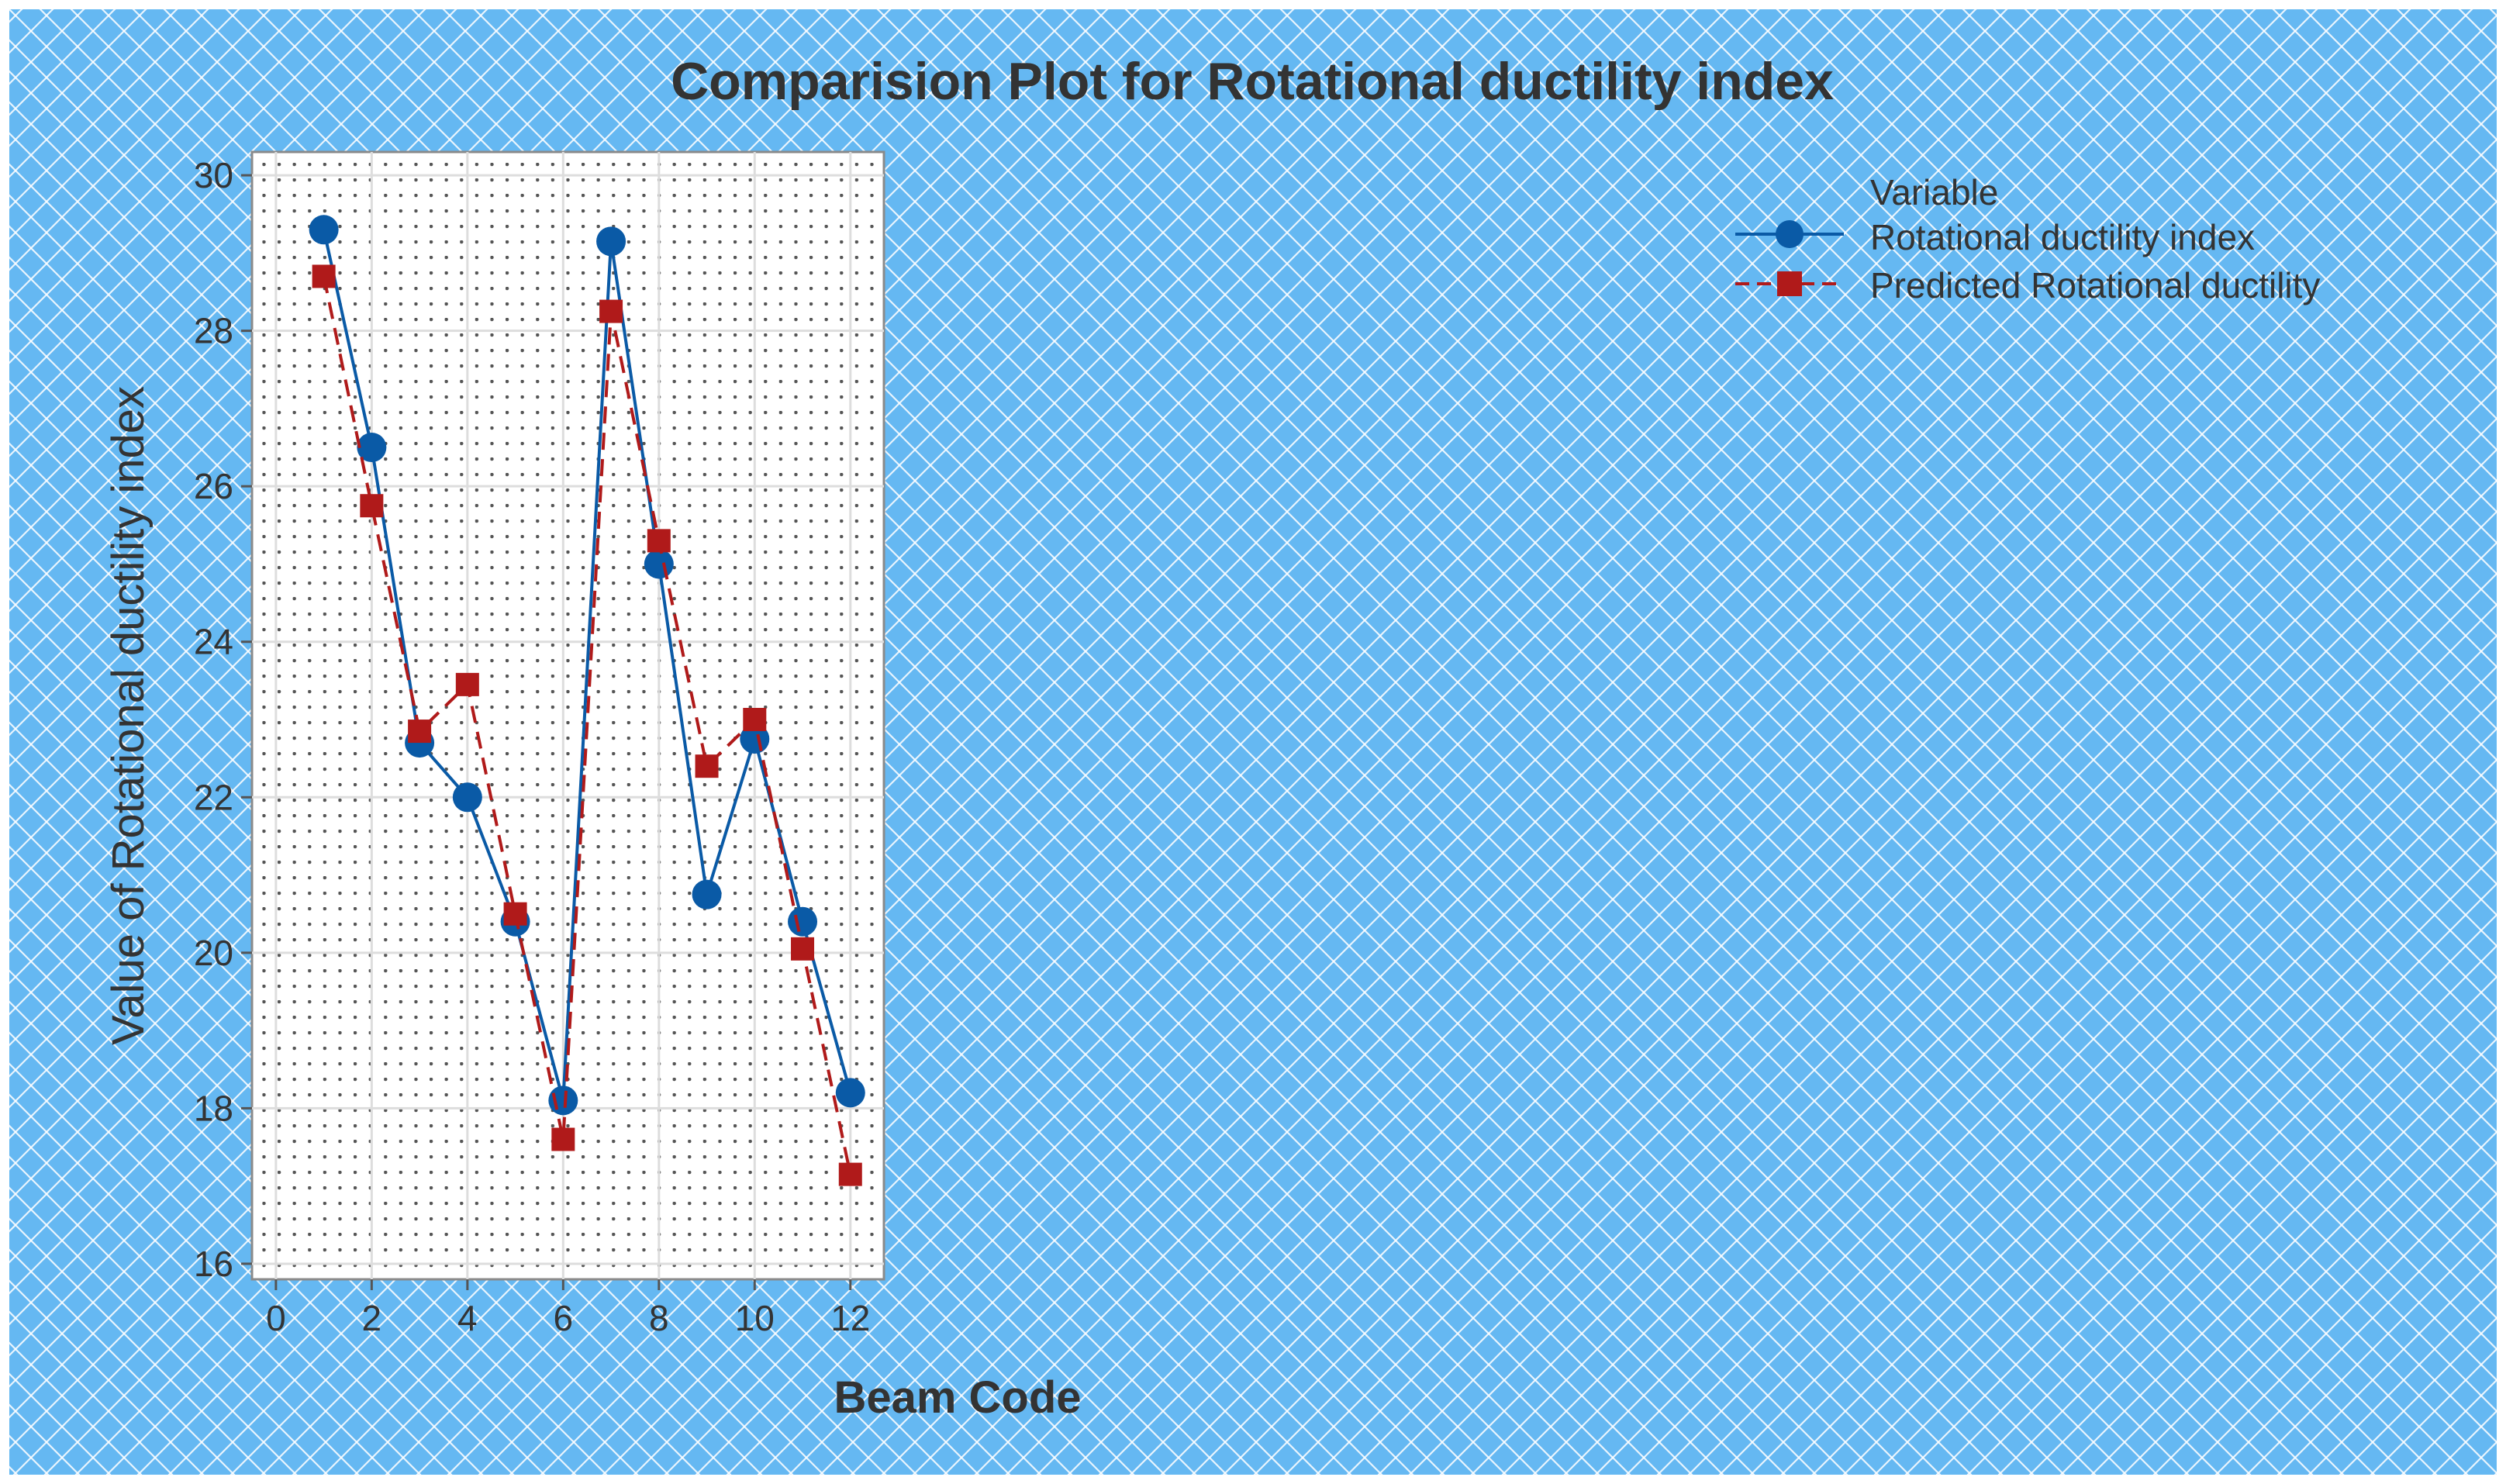 The image size is (2506, 1484). I want to click on legend-entry-actual: Rotational ductility index, so click(1995, 237).